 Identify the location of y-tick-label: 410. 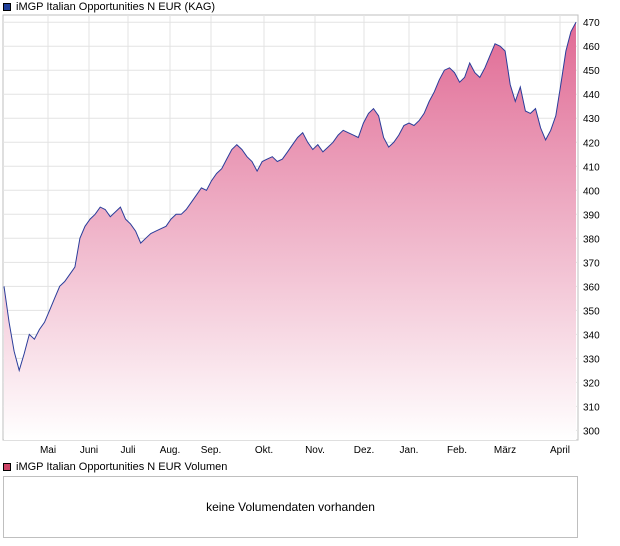
(591, 167).